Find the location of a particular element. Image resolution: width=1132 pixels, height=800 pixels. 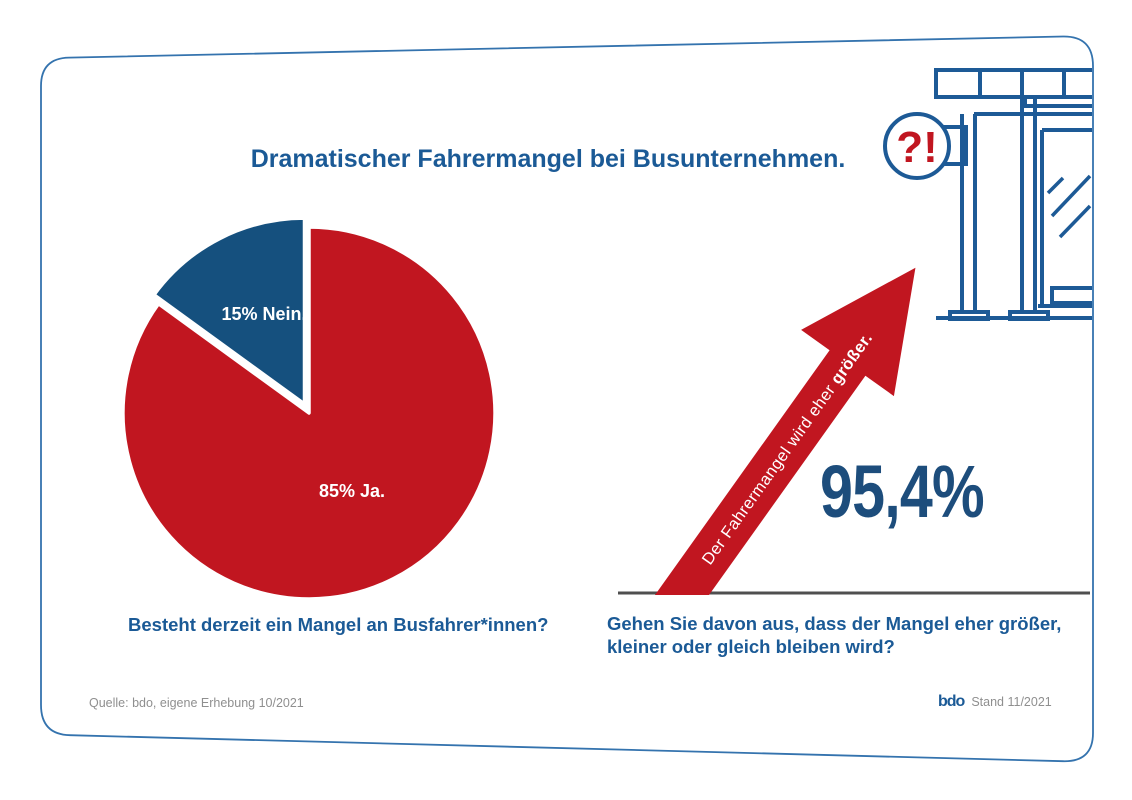

glass-reflection is located at coordinates (1071, 196).